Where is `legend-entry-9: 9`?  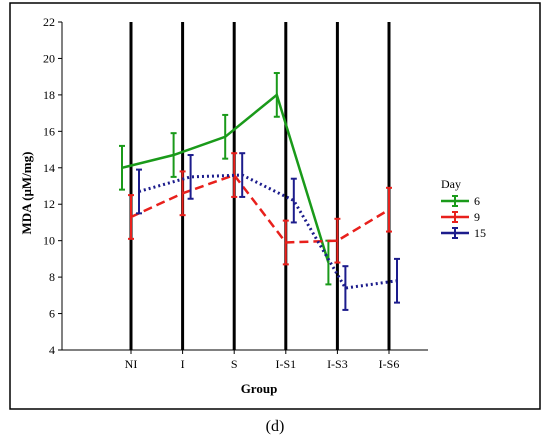 legend-entry-9: 9 is located at coordinates (460, 217).